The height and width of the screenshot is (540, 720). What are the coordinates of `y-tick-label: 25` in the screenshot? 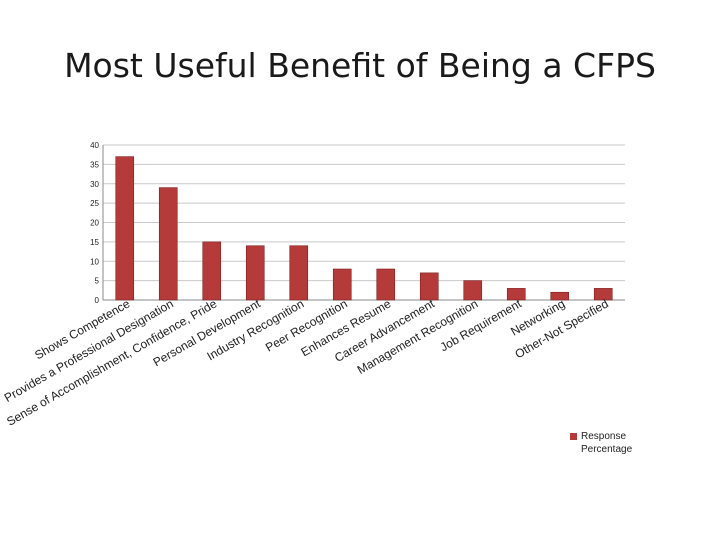 It's located at (94, 203).